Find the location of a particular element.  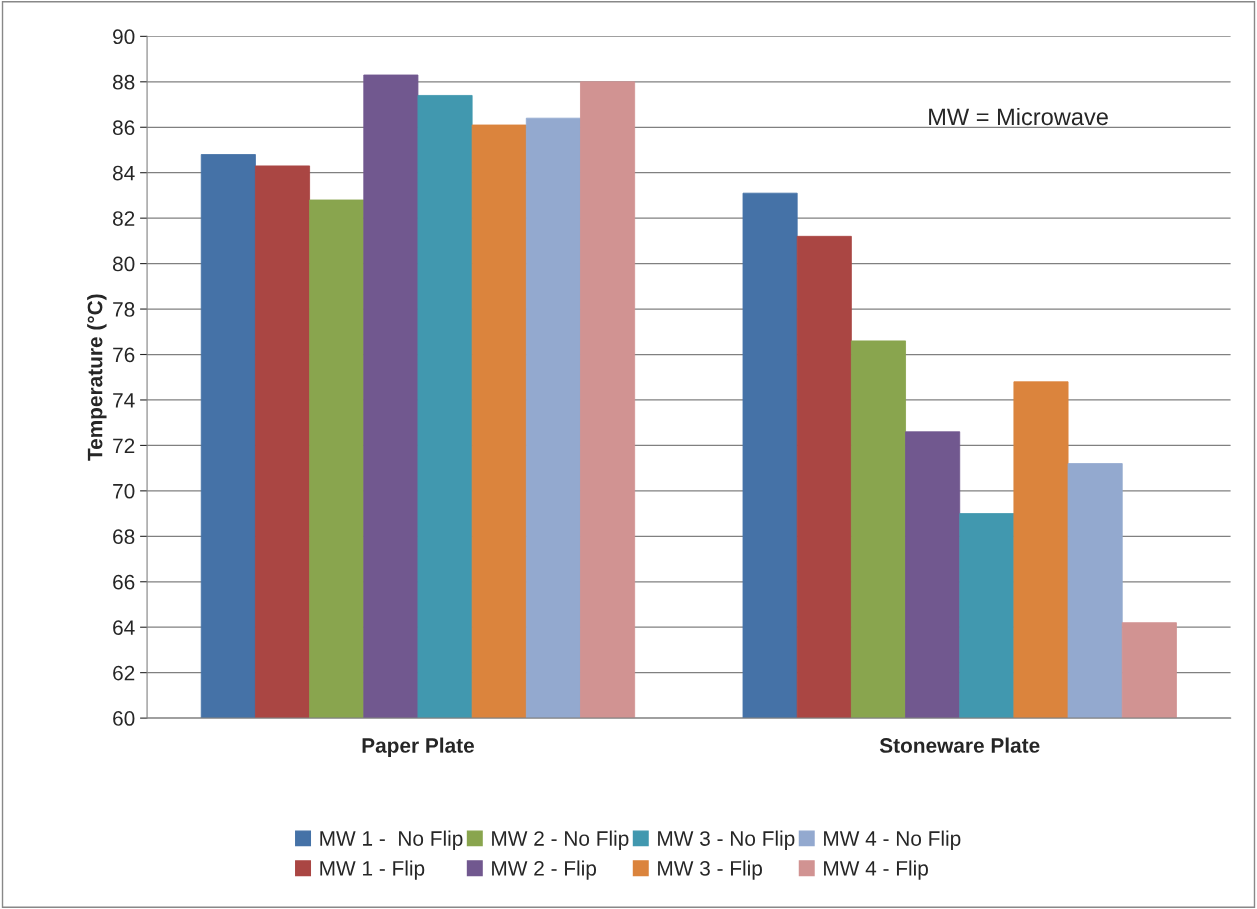

y-tick-label: 62 is located at coordinates (124, 673).